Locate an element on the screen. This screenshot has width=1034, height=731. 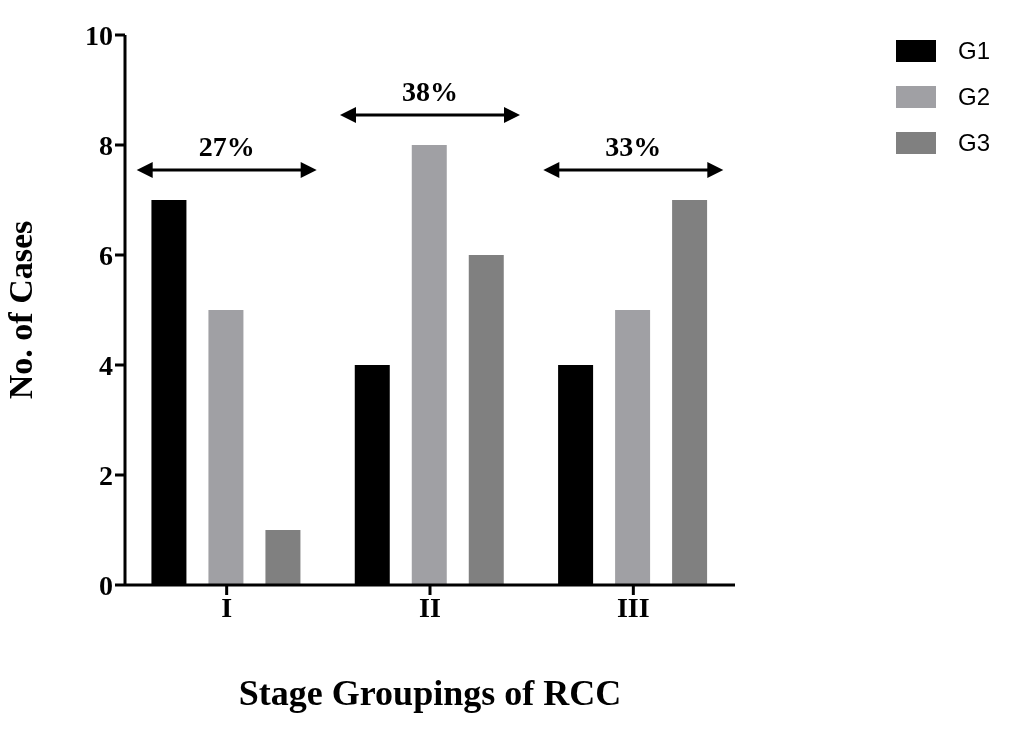
annotation: 33% is located at coordinates (633, 146).